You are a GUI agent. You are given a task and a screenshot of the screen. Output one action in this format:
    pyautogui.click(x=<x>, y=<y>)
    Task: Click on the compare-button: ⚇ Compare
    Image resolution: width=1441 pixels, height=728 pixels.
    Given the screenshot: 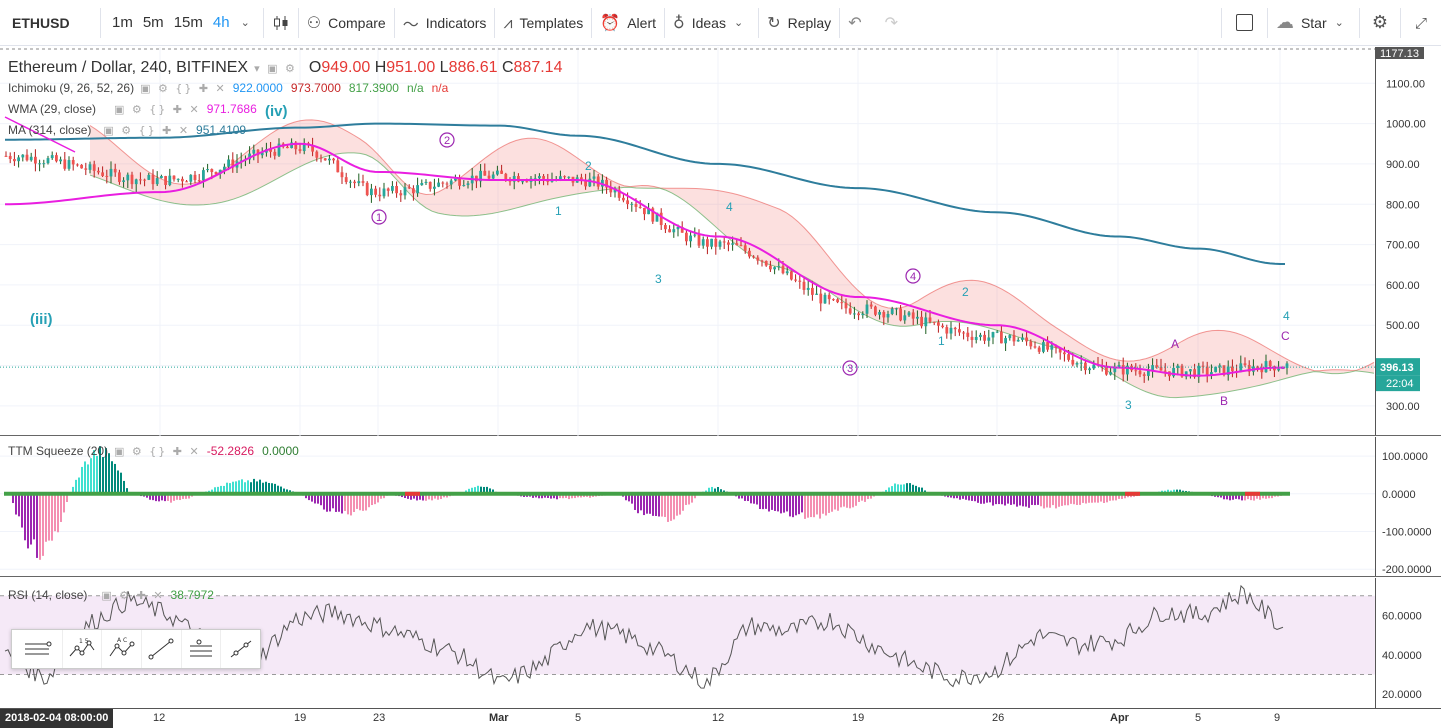 What is the action you would take?
    pyautogui.click(x=346, y=23)
    